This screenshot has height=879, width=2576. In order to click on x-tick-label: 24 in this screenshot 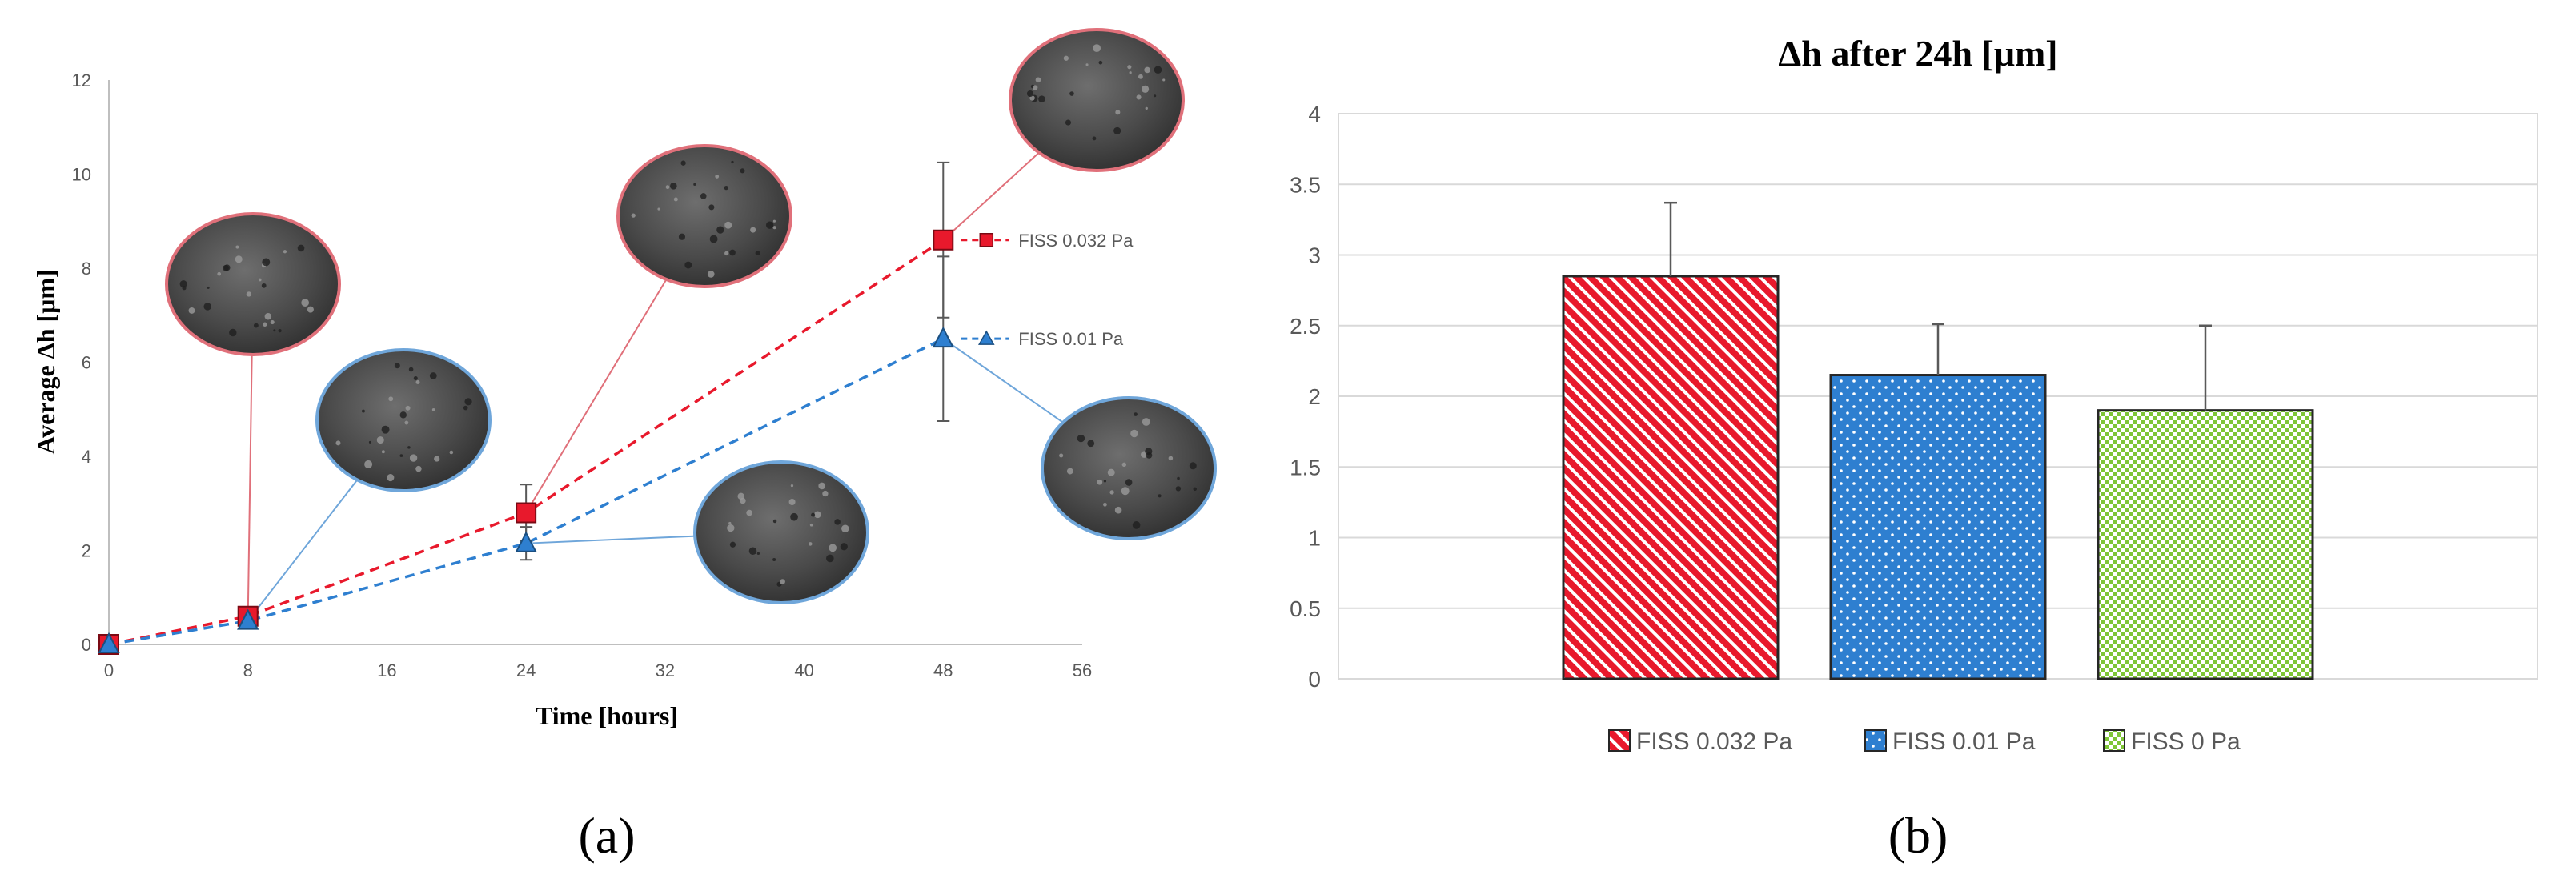, I will do `click(526, 670)`.